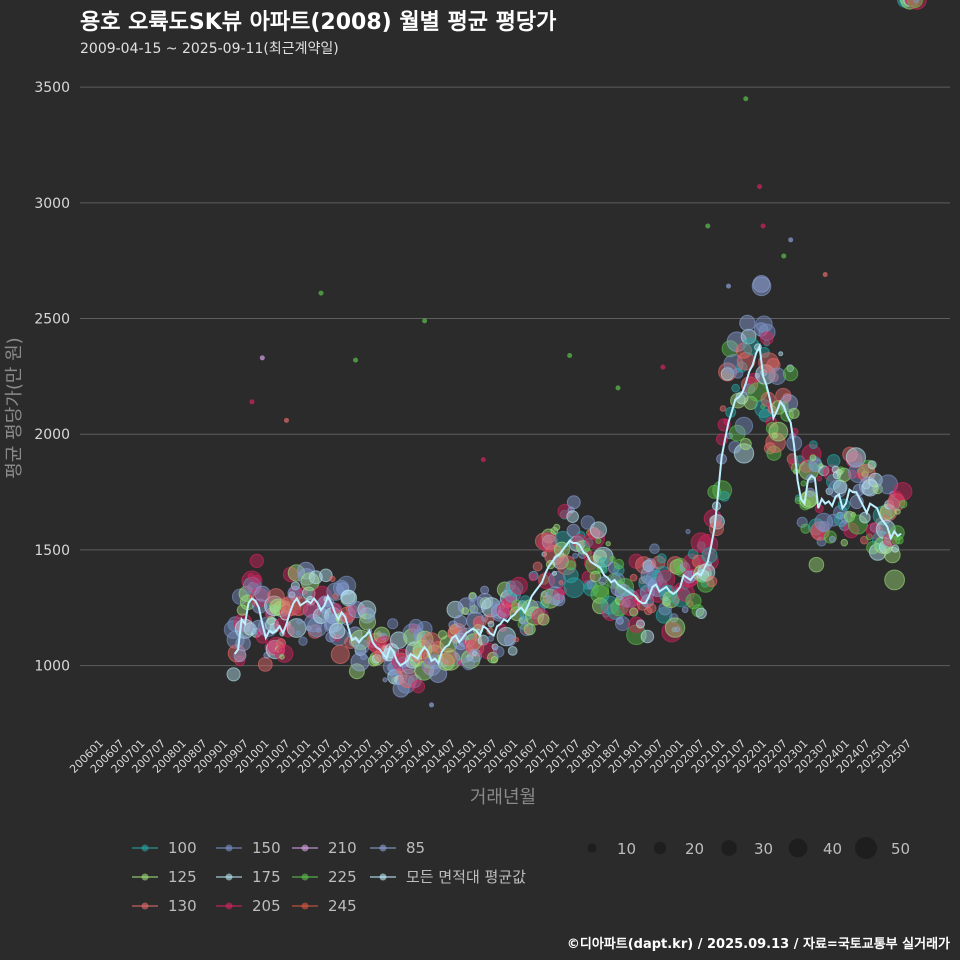  What do you see at coordinates (729, 848) in the screenshot?
I see `size-legend-marker` at bounding box center [729, 848].